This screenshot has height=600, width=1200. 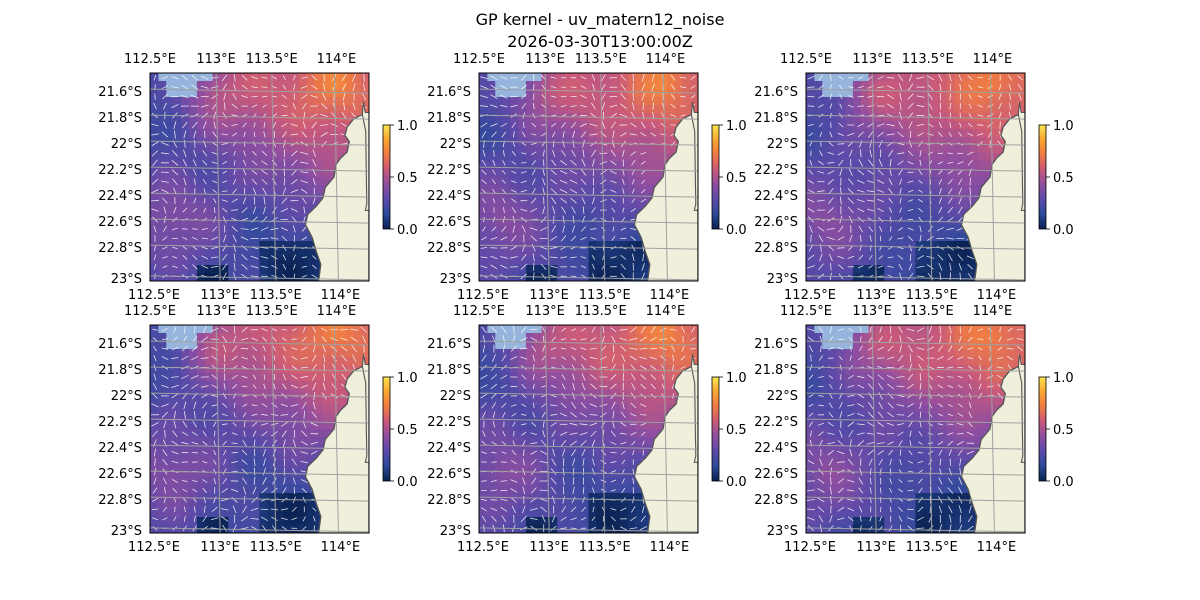 What do you see at coordinates (120, 170) in the screenshot?
I see `lat-tick-label: 22.2°S` at bounding box center [120, 170].